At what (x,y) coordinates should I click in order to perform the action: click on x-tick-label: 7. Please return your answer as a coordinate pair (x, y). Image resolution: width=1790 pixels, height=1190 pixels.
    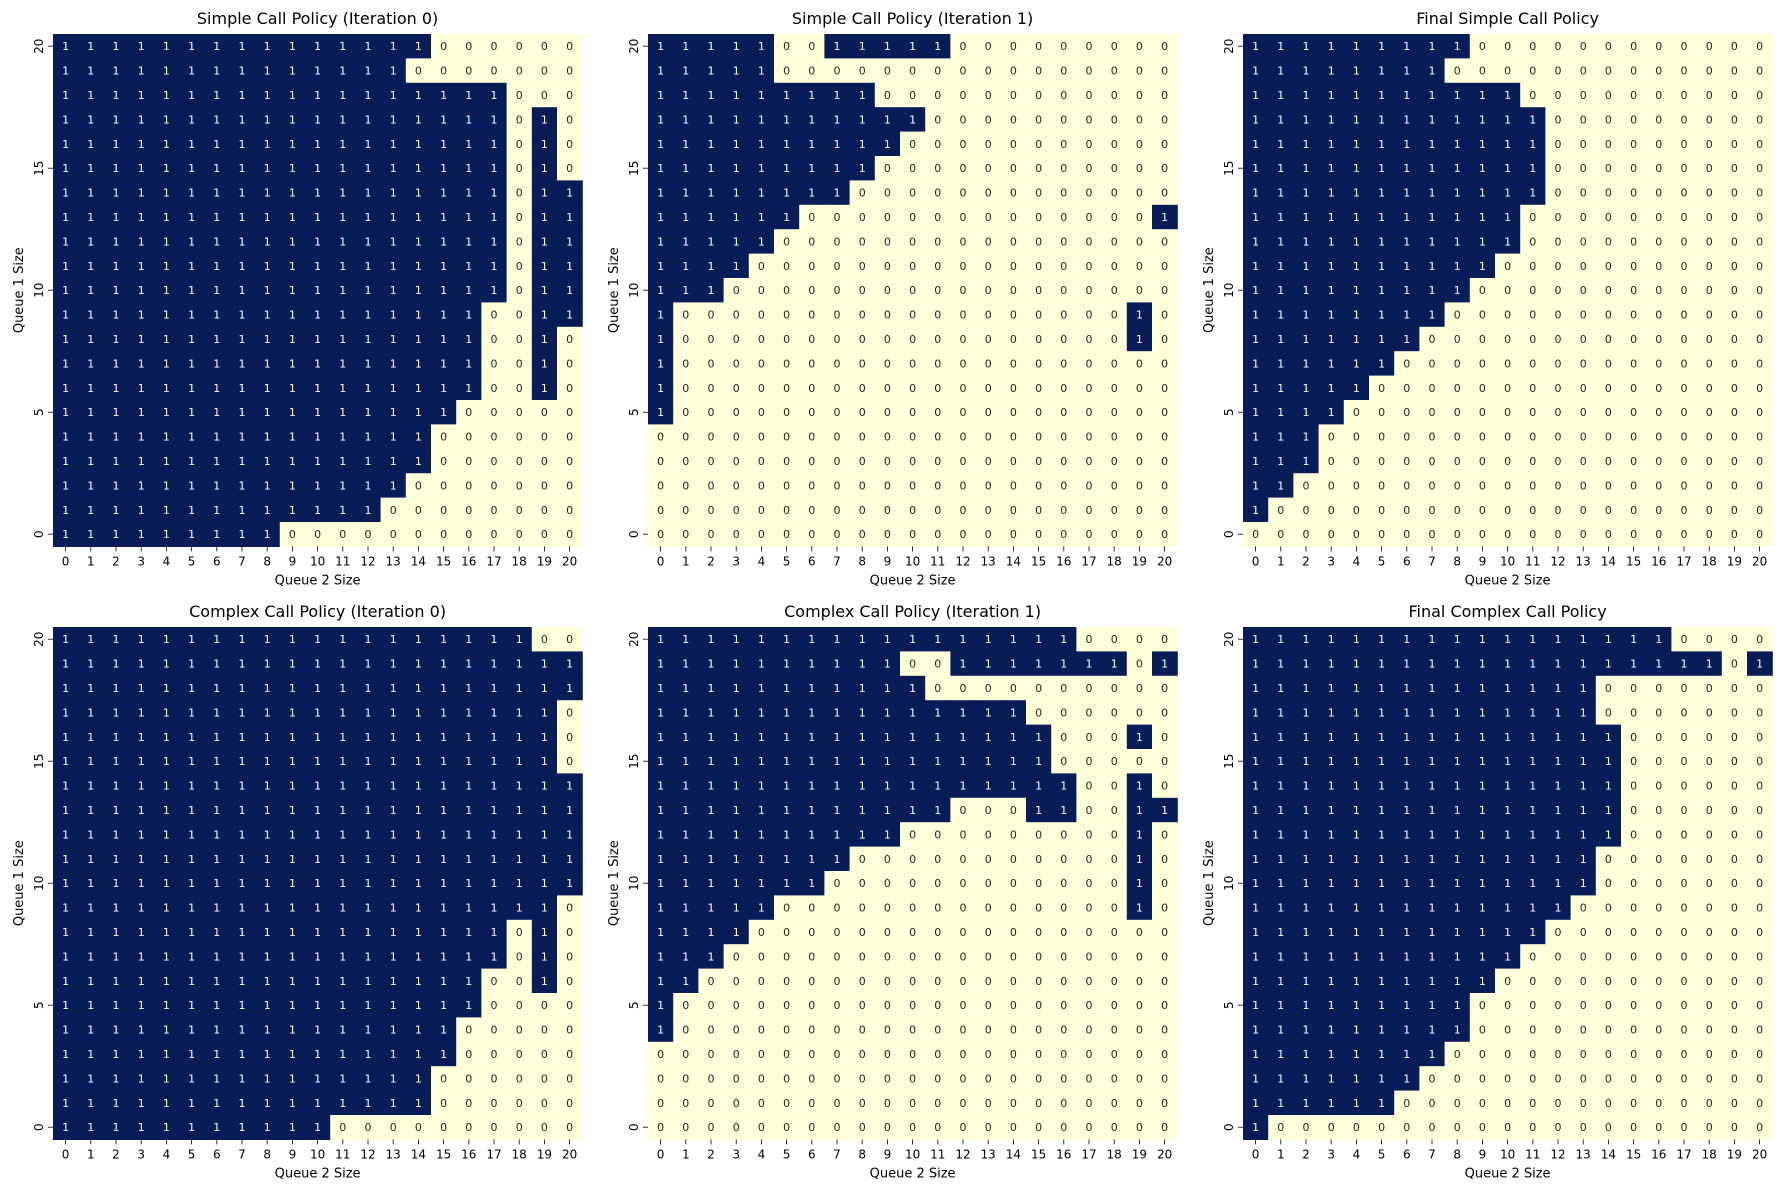
    Looking at the image, I should click on (242, 1154).